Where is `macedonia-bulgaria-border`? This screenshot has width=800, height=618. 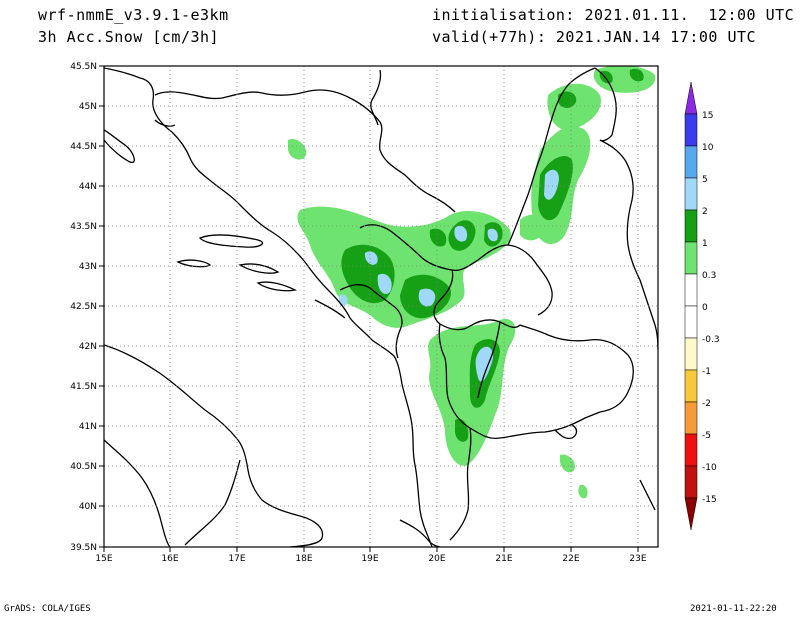 macedonia-bulgaria-border is located at coordinates (576, 368).